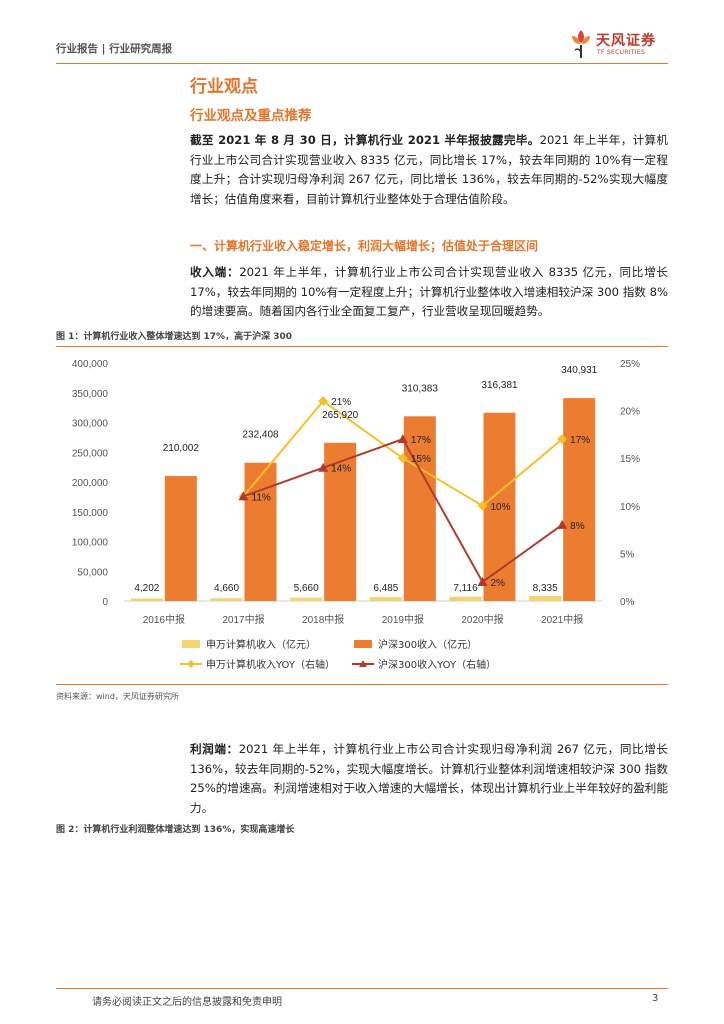  What do you see at coordinates (270, 664) in the screenshot?
I see `legend-label: 申万计算机收入YOY（右轴）` at bounding box center [270, 664].